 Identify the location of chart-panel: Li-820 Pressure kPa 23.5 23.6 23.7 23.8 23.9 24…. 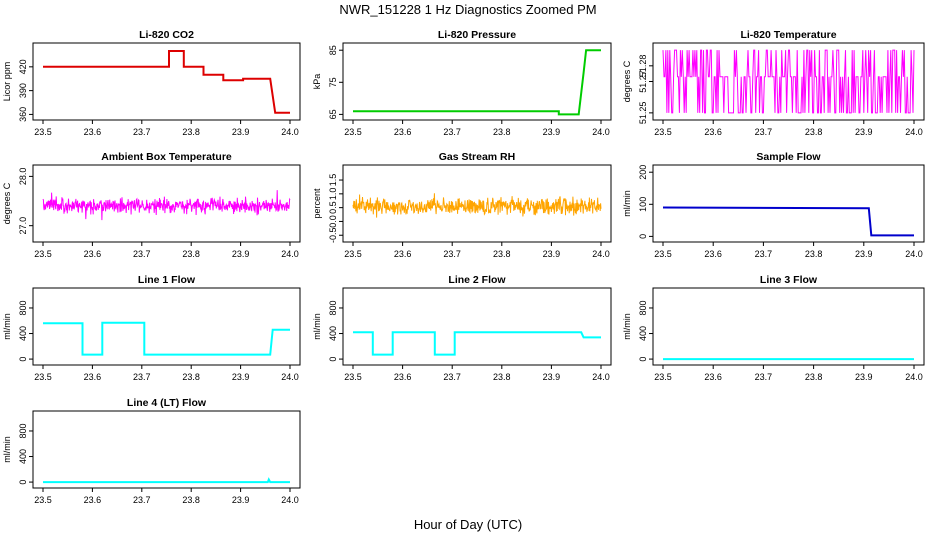
(462, 83).